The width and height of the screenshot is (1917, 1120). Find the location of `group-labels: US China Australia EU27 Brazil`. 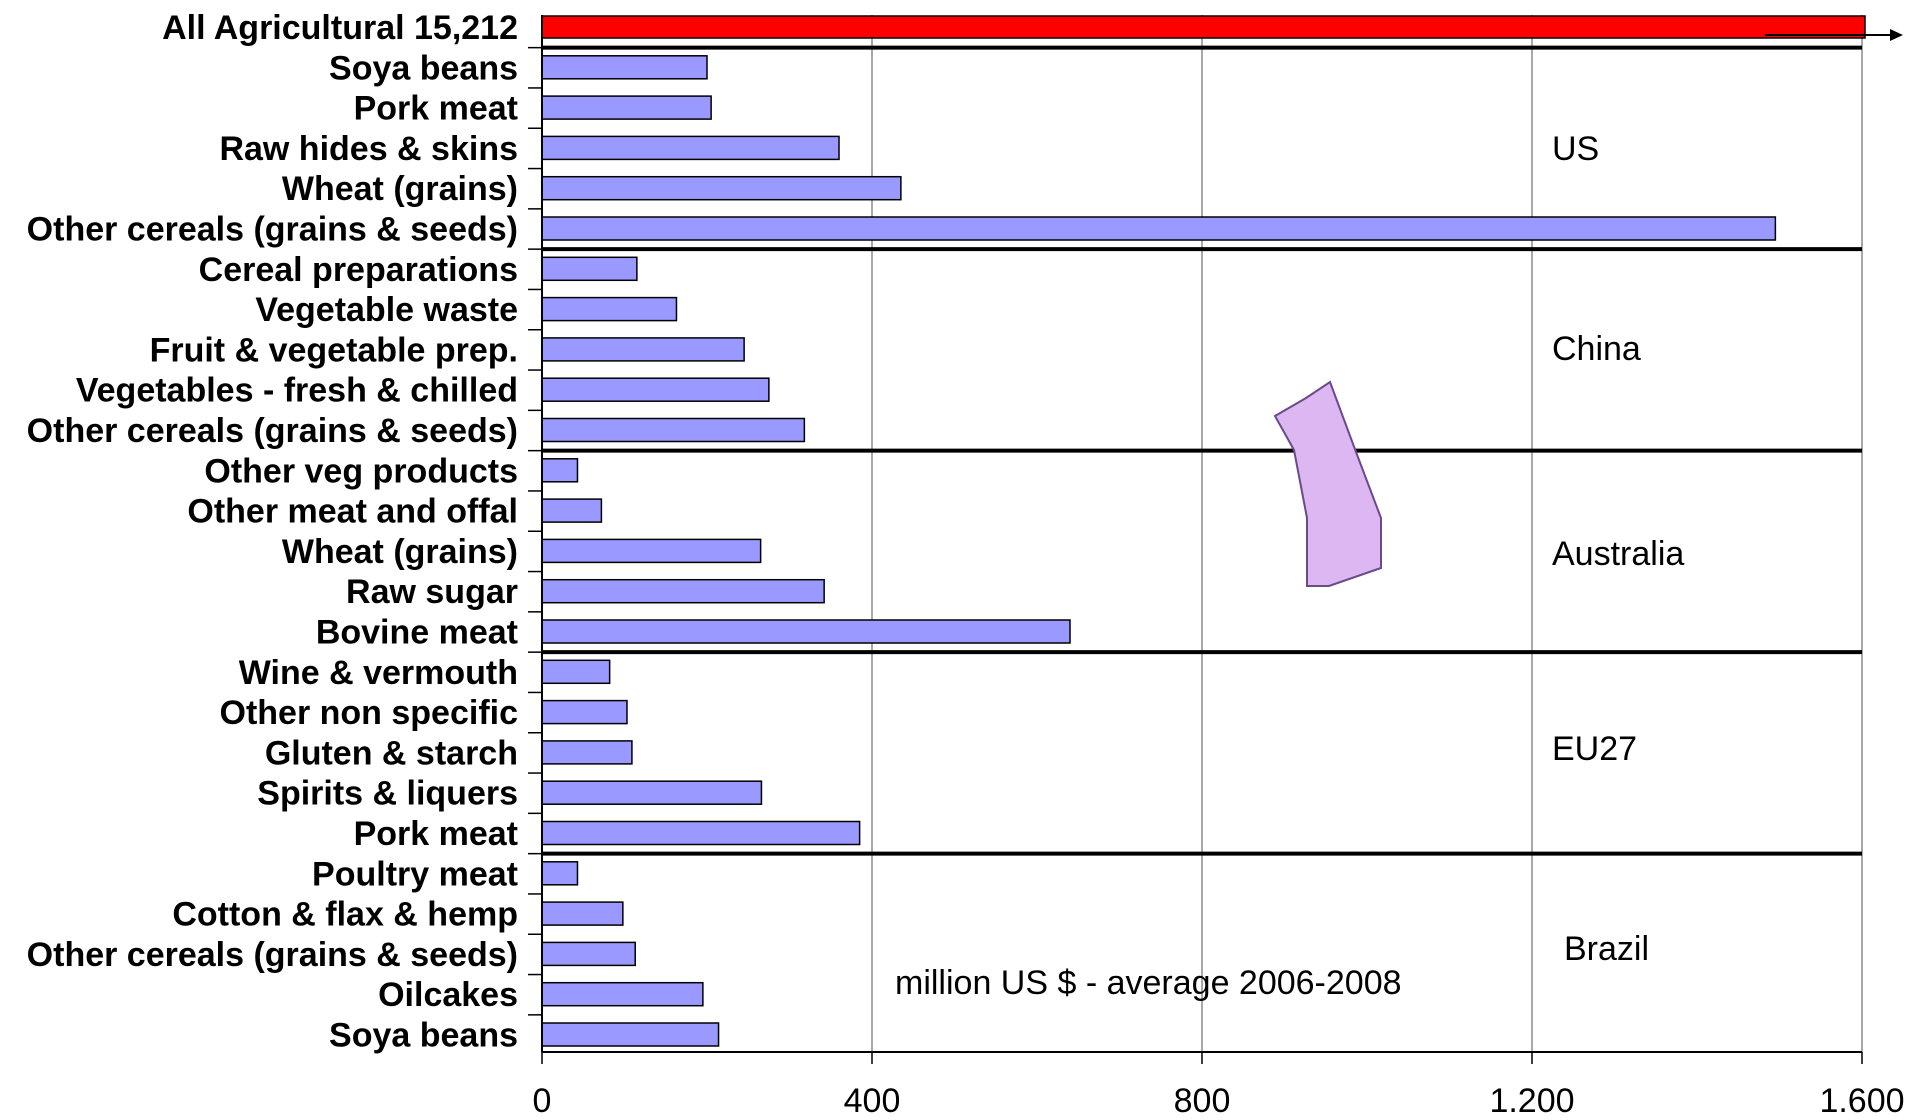

group-labels: US China Australia EU27 Brazil is located at coordinates (1618, 549).